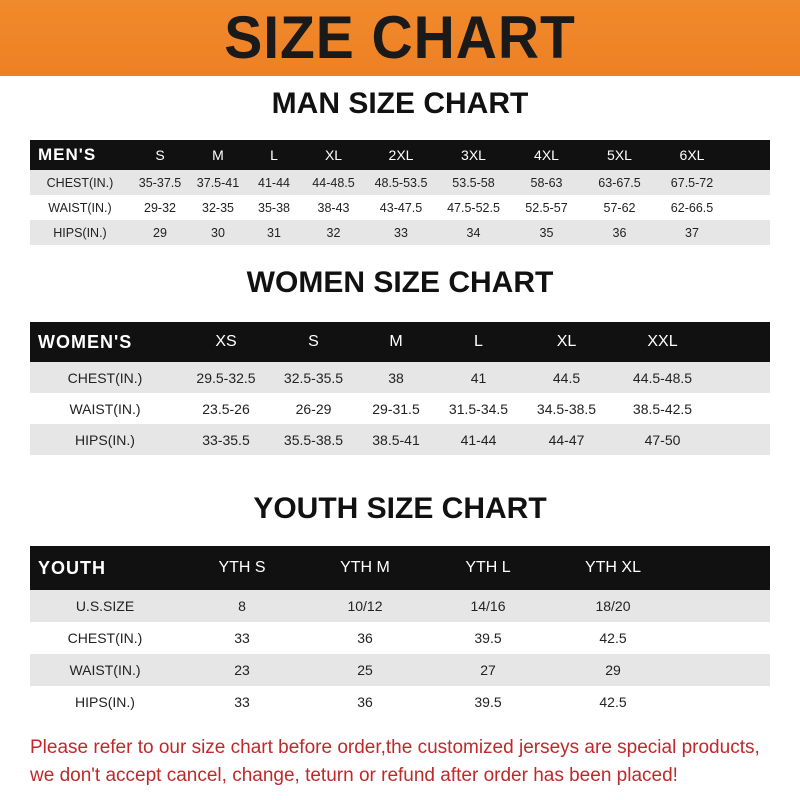 This screenshot has height=800, width=800. I want to click on table-header: MEN'S S M L XL 2XL 3XL 4XL 5XL 6XL, so click(400, 155).